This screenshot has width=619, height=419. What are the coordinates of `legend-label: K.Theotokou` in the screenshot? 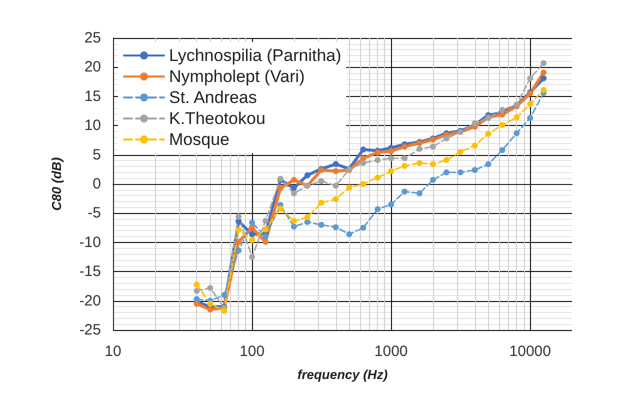 It's located at (217, 118).